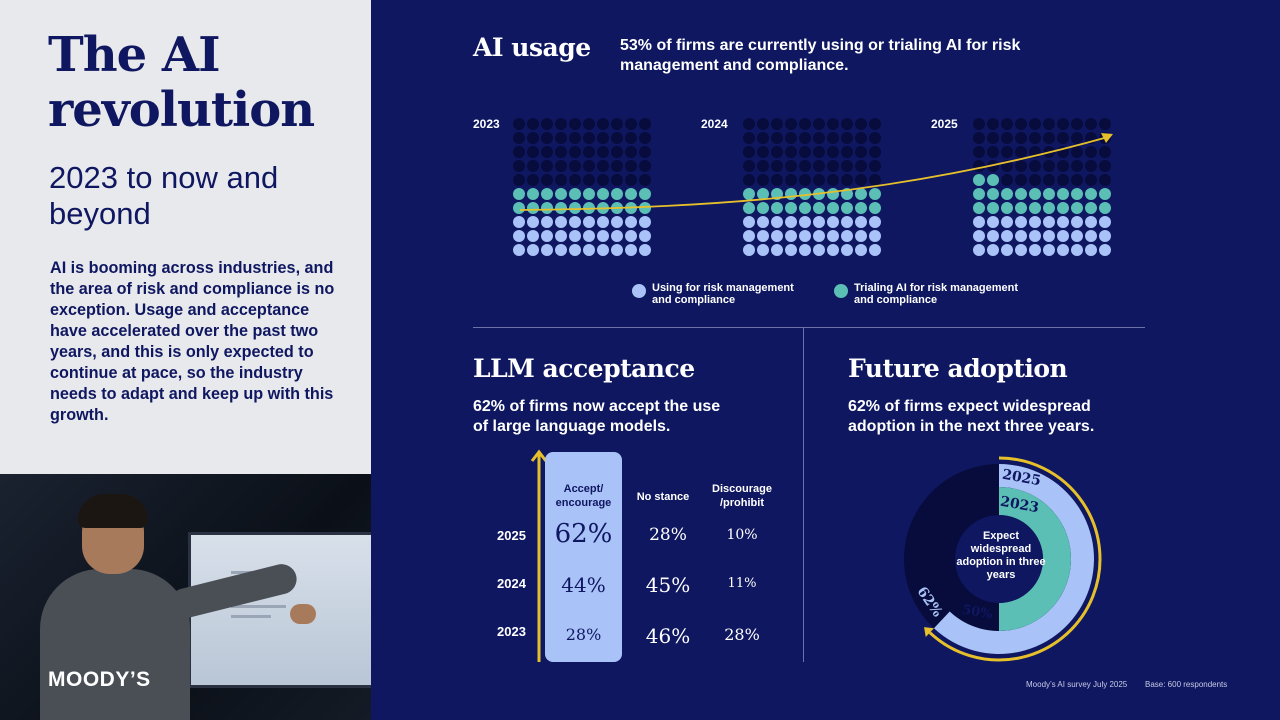 This screenshot has width=1280, height=720. I want to click on accept-column-highlight, so click(583, 557).